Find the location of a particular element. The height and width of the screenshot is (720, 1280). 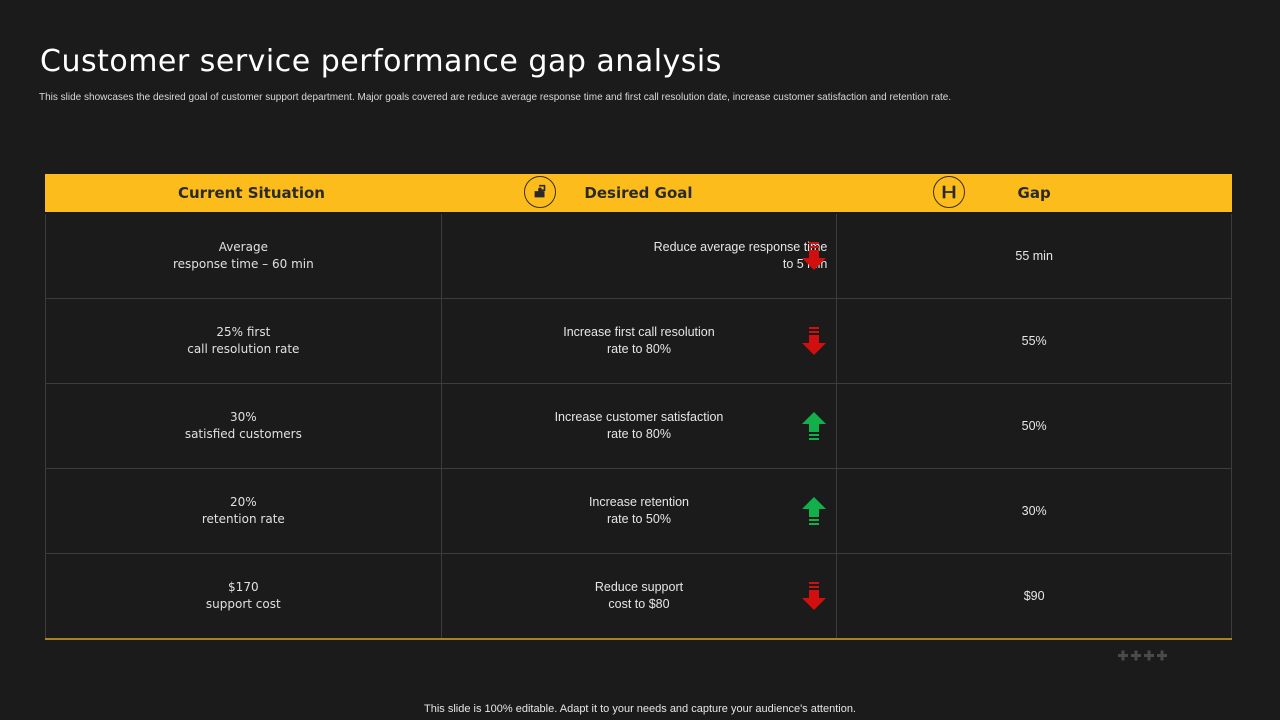

current-situation-cell: 25% first call resolution rate is located at coordinates (243, 341).